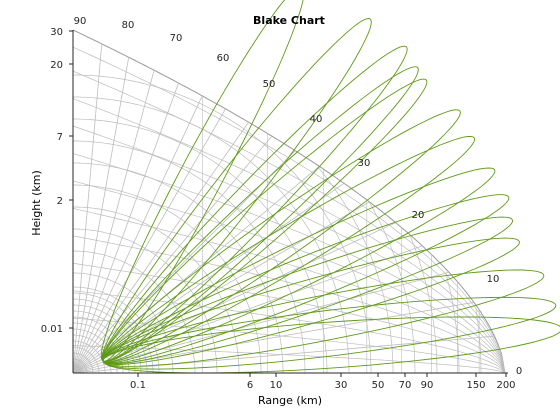 This screenshot has height=420, width=560. Describe the element at coordinates (427, 385) in the screenshot. I see `x-tick-label: 90` at that location.